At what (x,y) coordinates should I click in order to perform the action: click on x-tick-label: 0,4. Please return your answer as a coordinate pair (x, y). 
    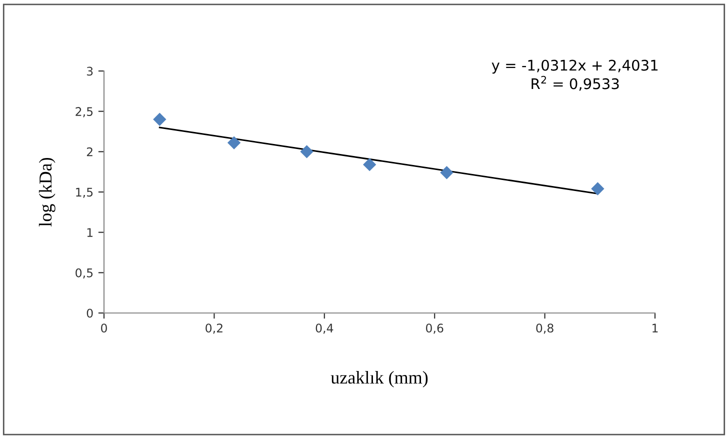
    Looking at the image, I should click on (325, 329).